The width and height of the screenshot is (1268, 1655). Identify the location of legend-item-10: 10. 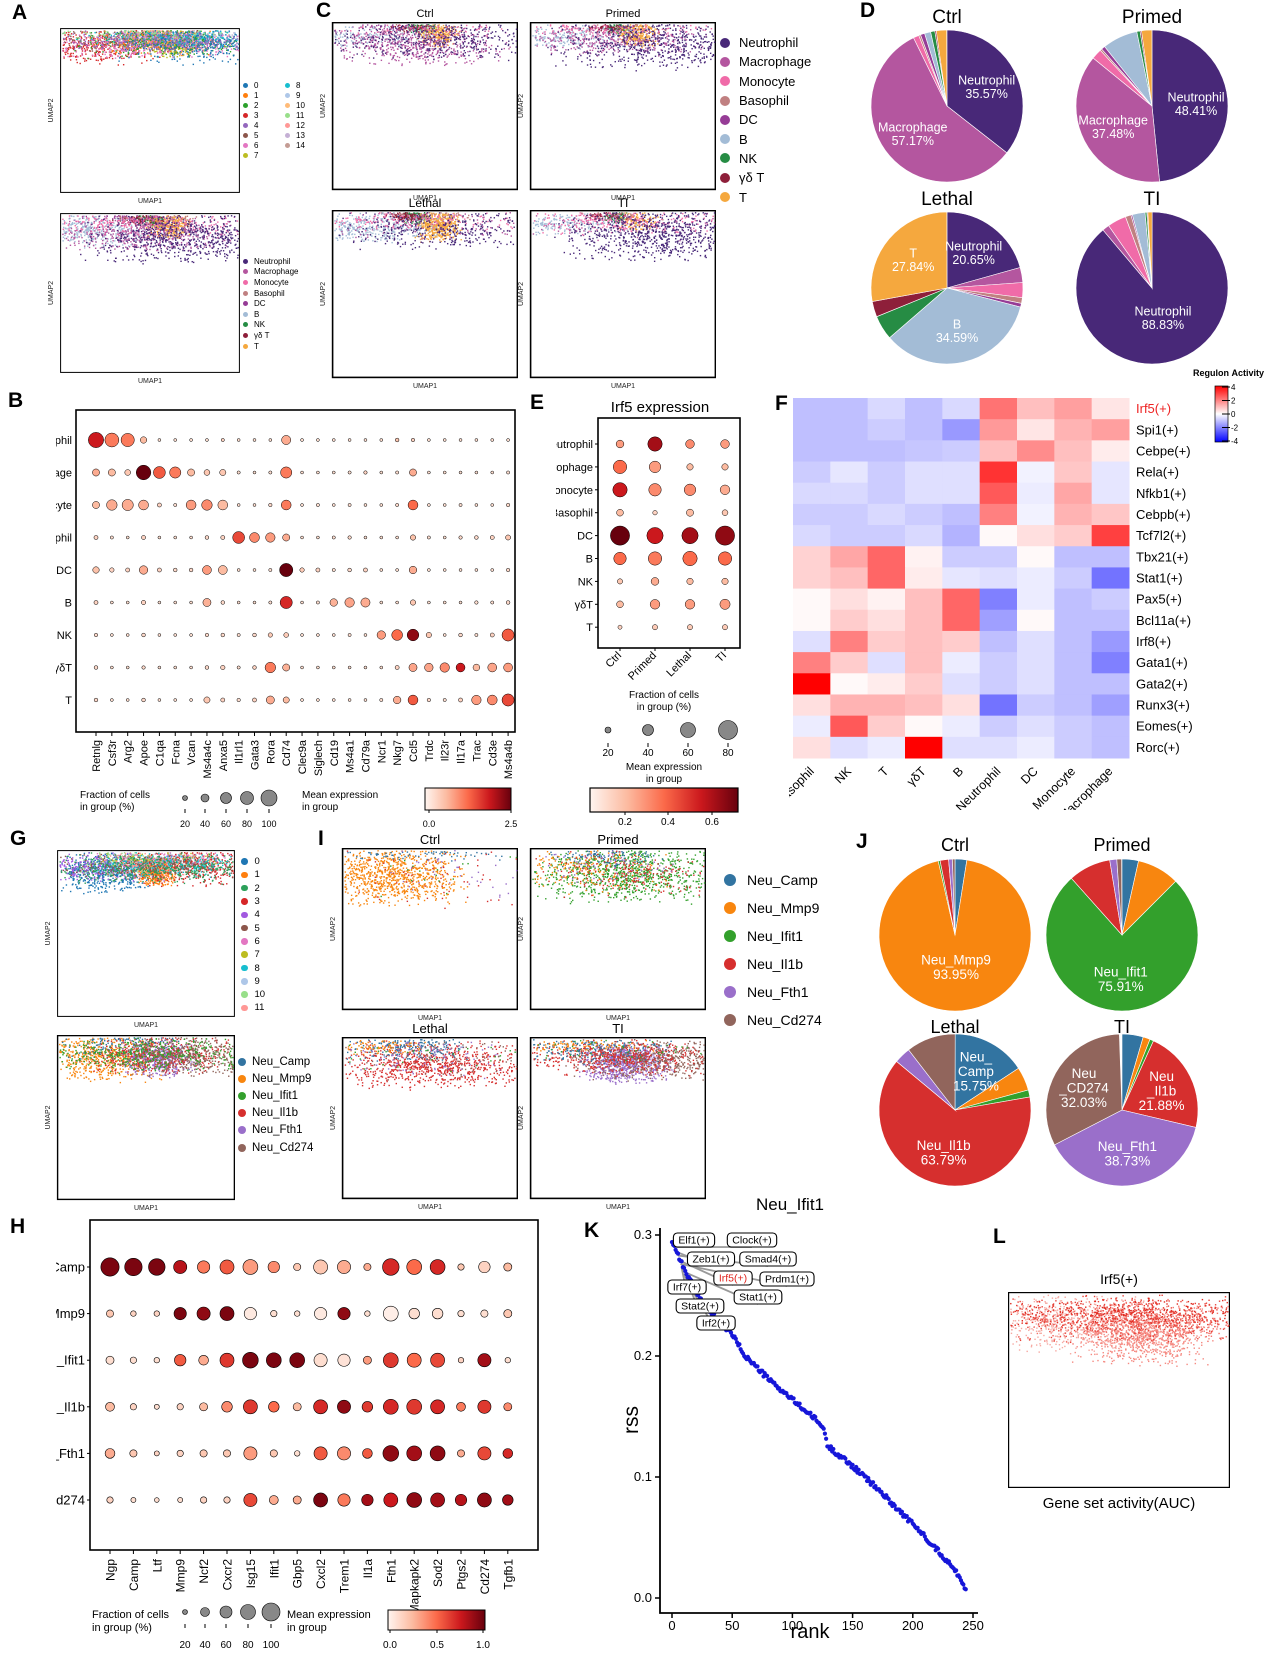
(253, 994).